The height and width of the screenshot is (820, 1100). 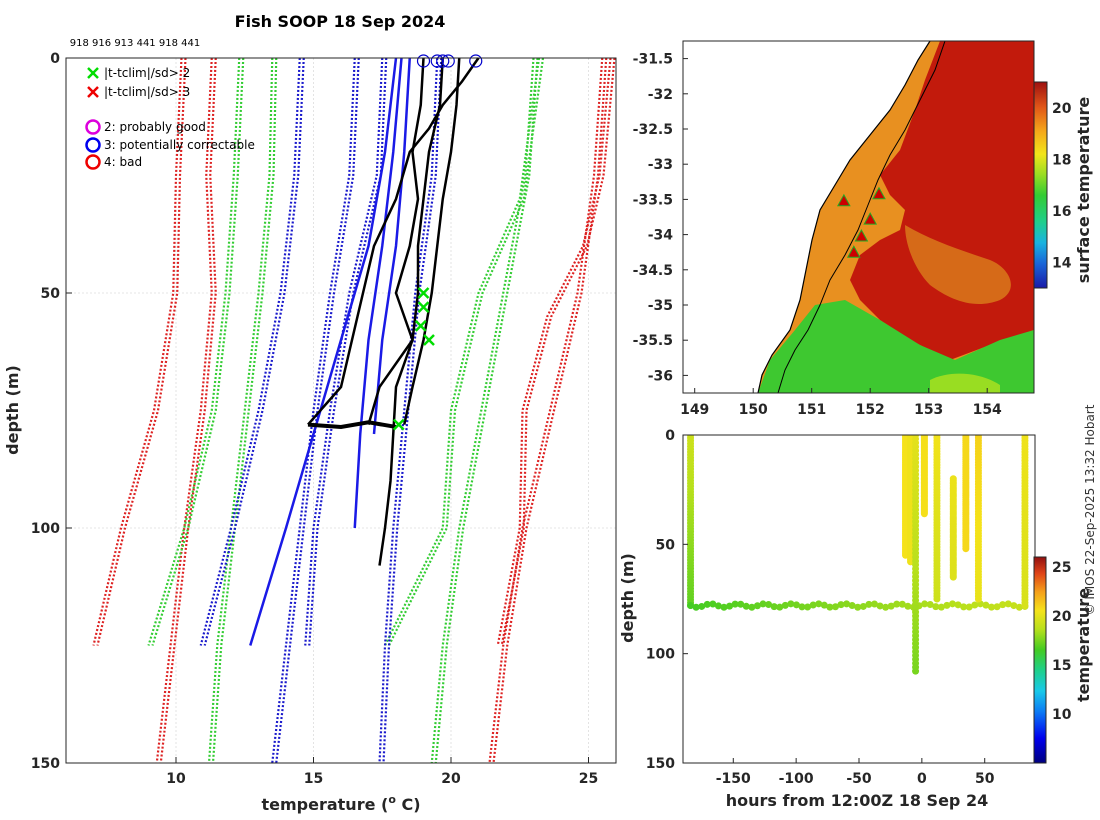 What do you see at coordinates (588, 779) in the screenshot?
I see `x-tick-label: 25` at bounding box center [588, 779].